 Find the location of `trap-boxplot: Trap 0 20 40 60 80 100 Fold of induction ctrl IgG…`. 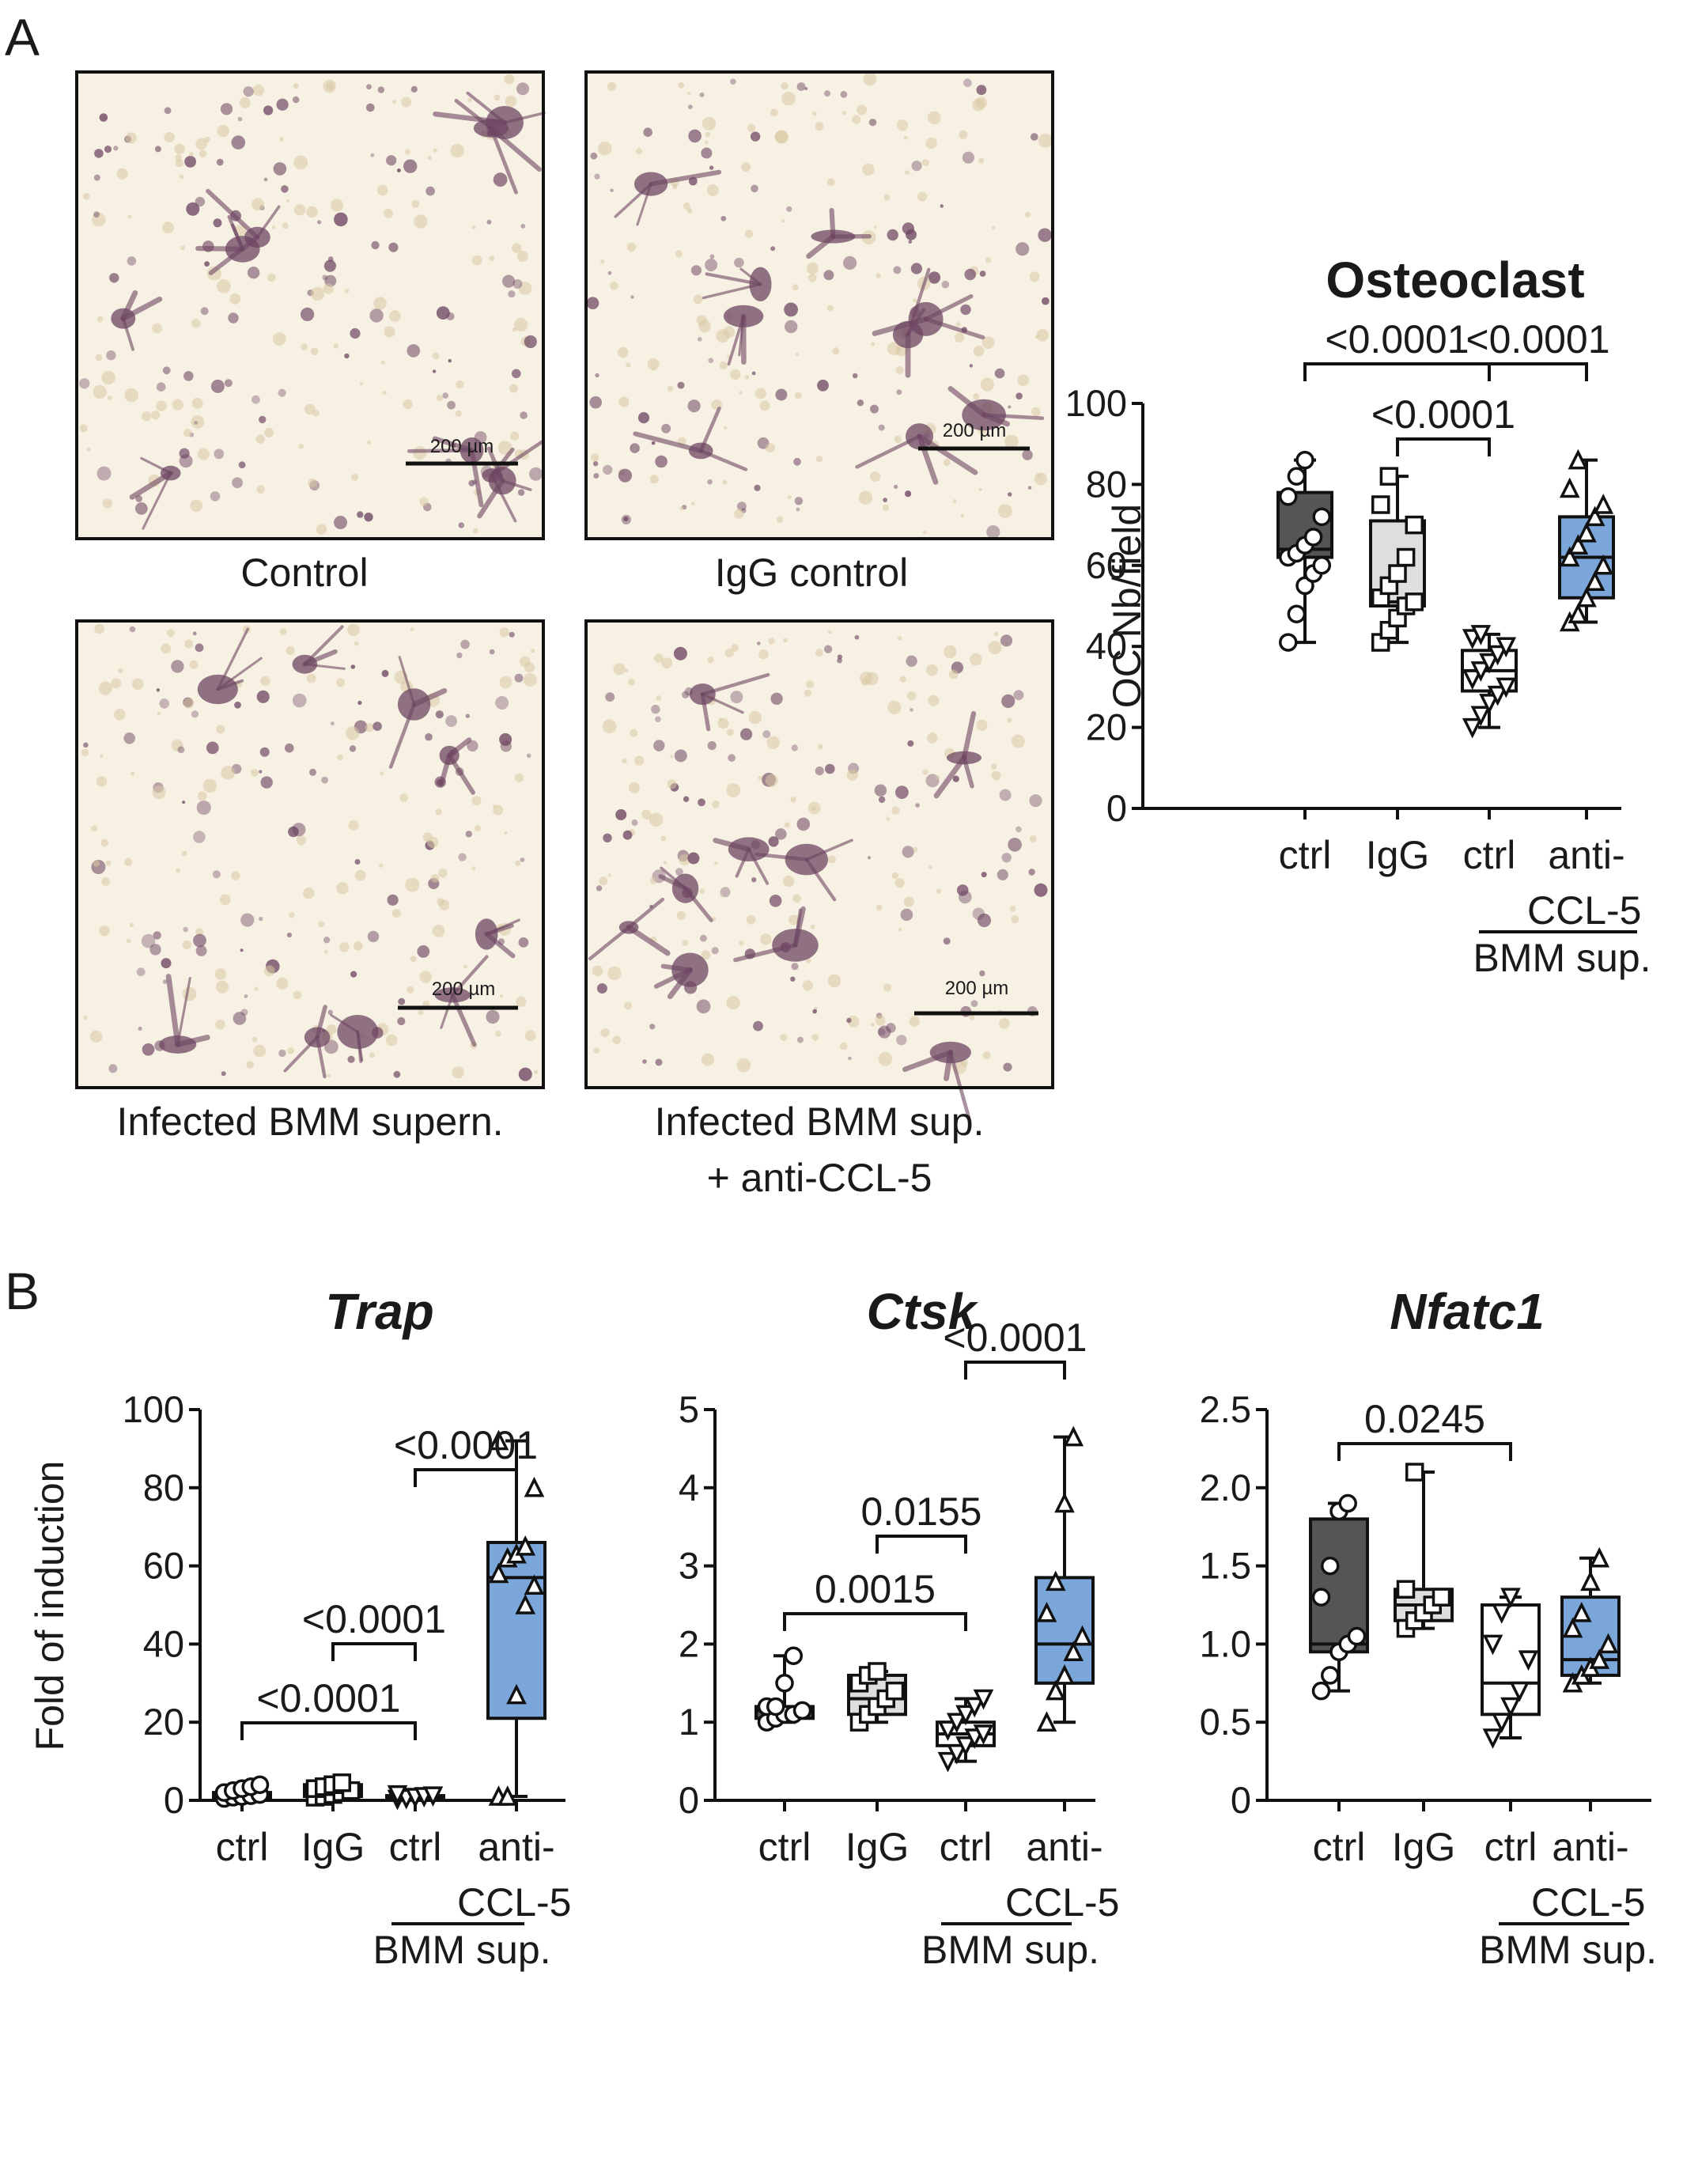

trap-boxplot: Trap 0 20 40 60 80 100 Fold of induction ctrl IgG… is located at coordinates (299, 1627).